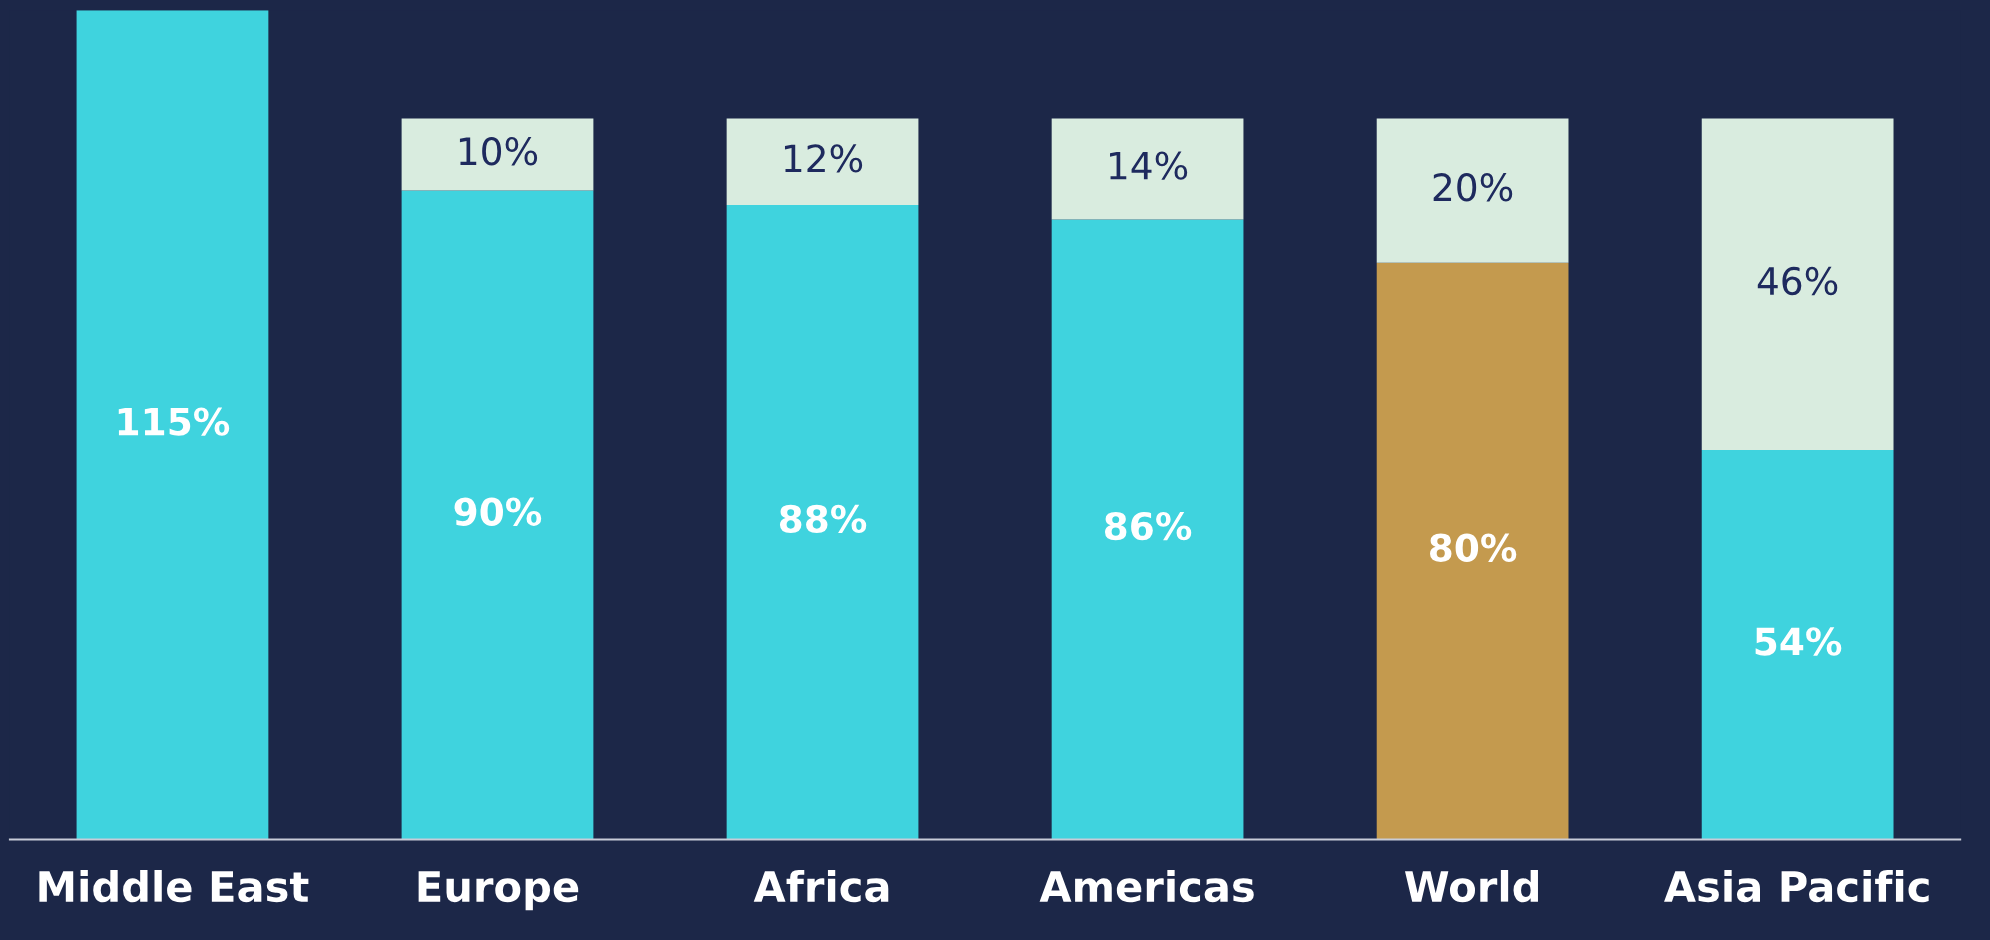 The width and height of the screenshot is (1990, 940). What do you see at coordinates (1797, 281) in the screenshot?
I see `data-label: 46%` at bounding box center [1797, 281].